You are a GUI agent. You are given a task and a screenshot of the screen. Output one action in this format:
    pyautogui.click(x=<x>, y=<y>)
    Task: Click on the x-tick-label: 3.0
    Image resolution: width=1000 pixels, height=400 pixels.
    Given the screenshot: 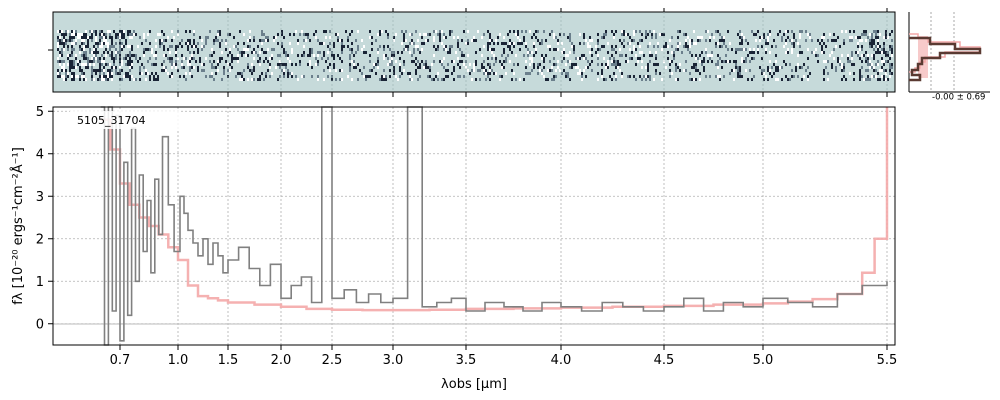 What is the action you would take?
    pyautogui.click(x=393, y=360)
    